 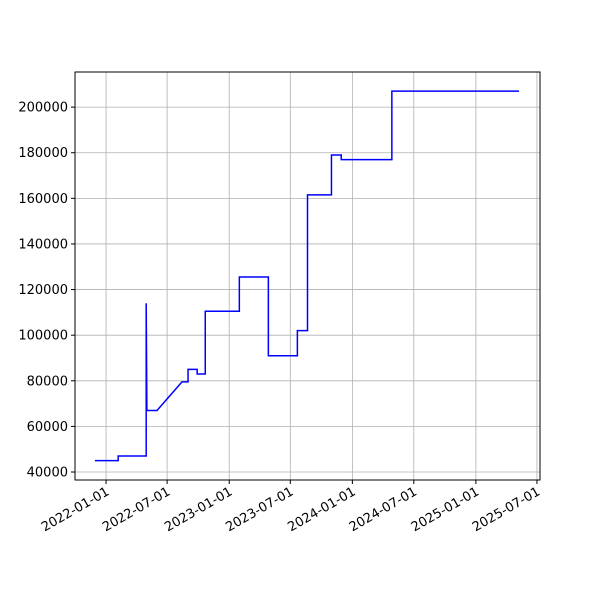 I want to click on x-tick-label: 2024-01-01, so click(x=321, y=509).